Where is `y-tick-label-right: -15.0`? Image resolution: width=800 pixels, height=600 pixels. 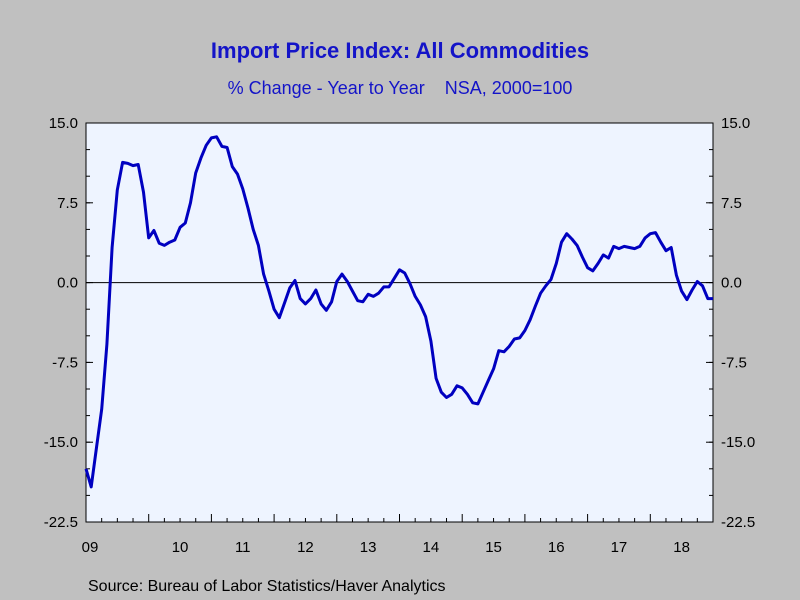
y-tick-label-right: -15.0 is located at coordinates (738, 442).